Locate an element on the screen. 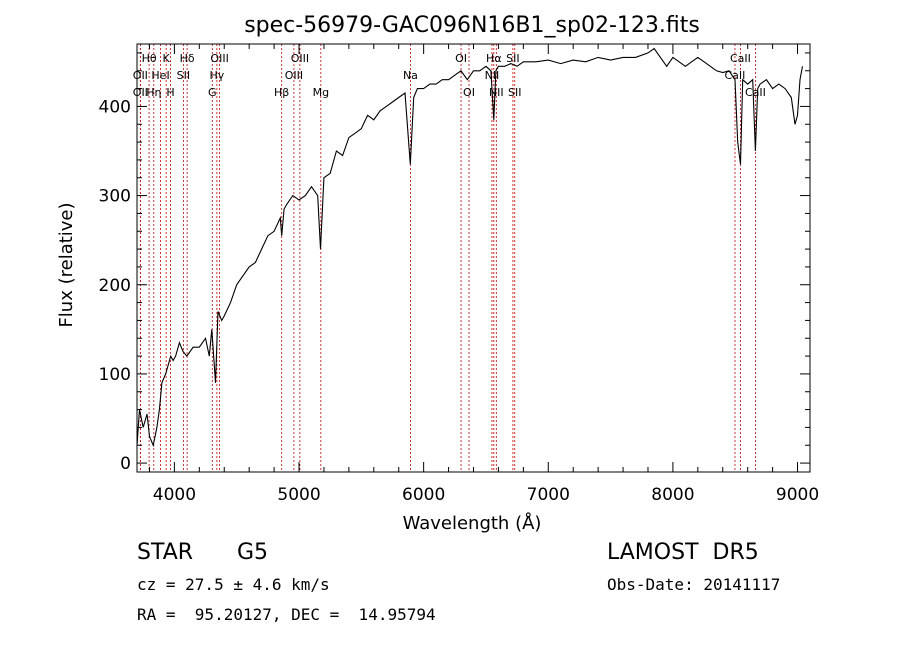 The width and height of the screenshot is (900, 649). y-tick-label: 0 is located at coordinates (125, 464).